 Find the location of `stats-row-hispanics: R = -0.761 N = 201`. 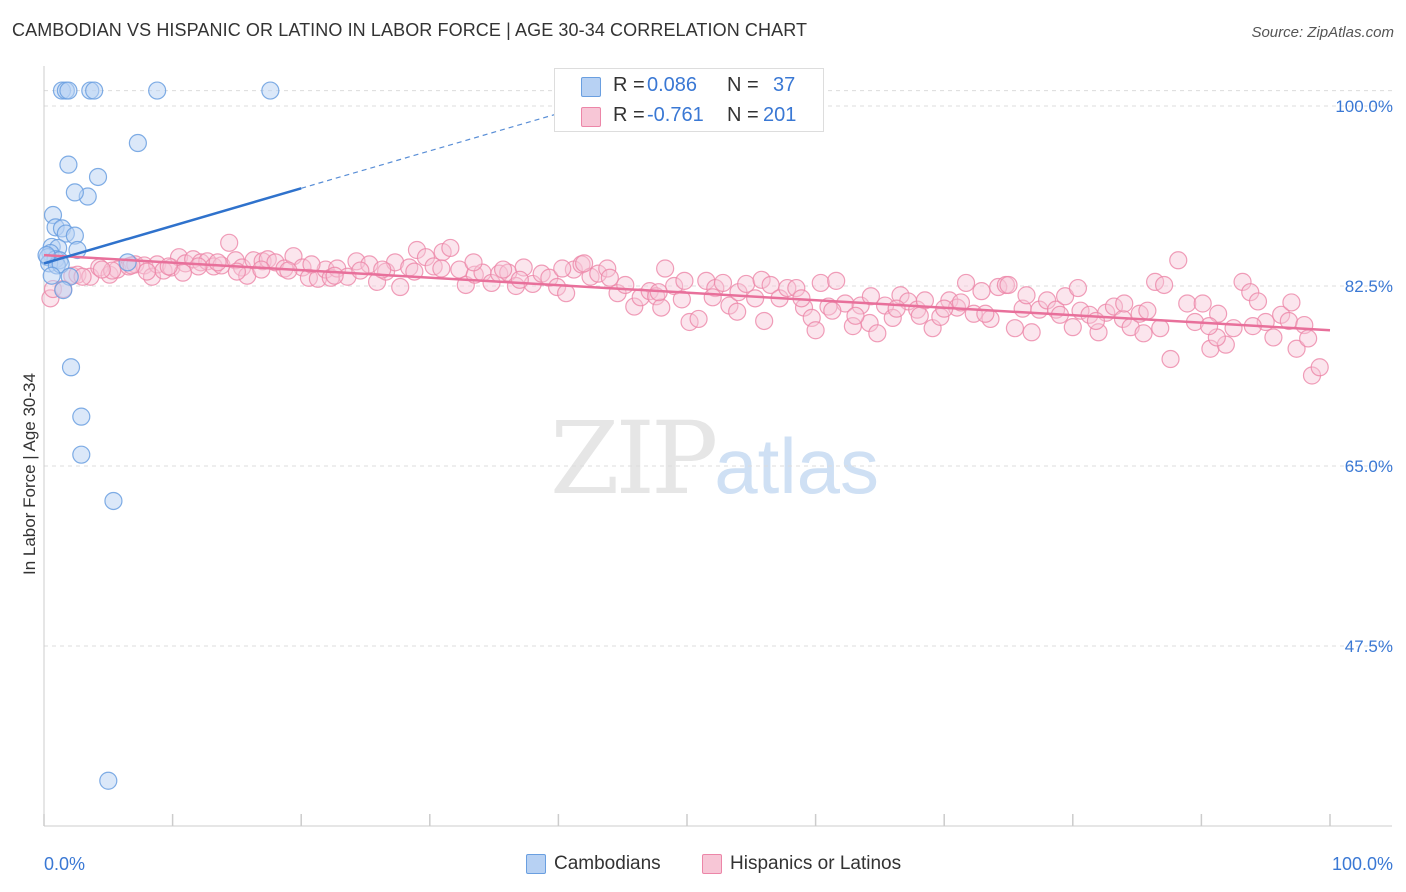

stats-row-hispanics: R = -0.761 N = 201 is located at coordinates (689, 116).